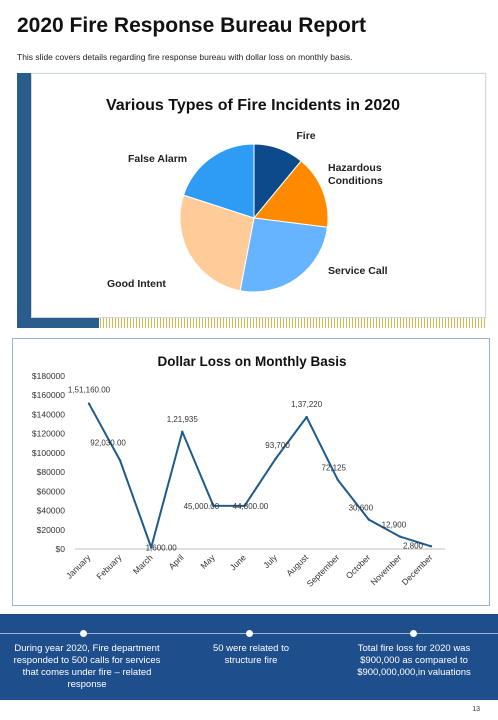  Describe the element at coordinates (48, 414) in the screenshot. I see `y-tick-label: $140000` at that location.